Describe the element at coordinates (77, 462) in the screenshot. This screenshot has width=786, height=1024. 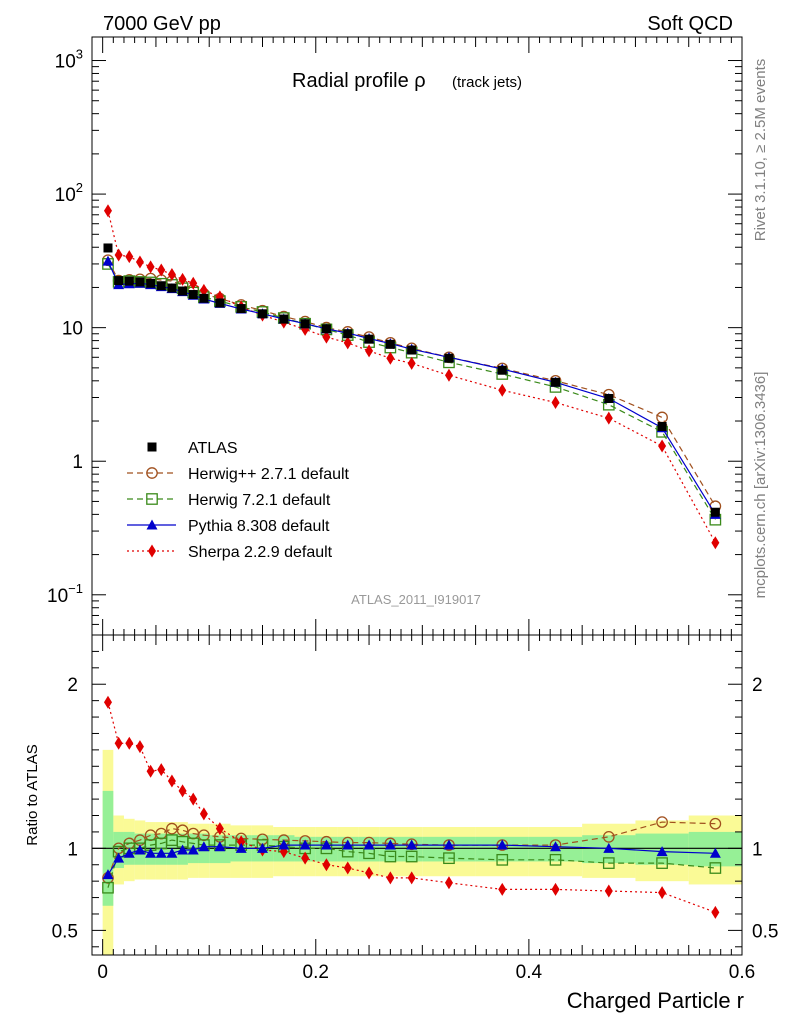
I see `main-y-tick-label: 1` at that location.